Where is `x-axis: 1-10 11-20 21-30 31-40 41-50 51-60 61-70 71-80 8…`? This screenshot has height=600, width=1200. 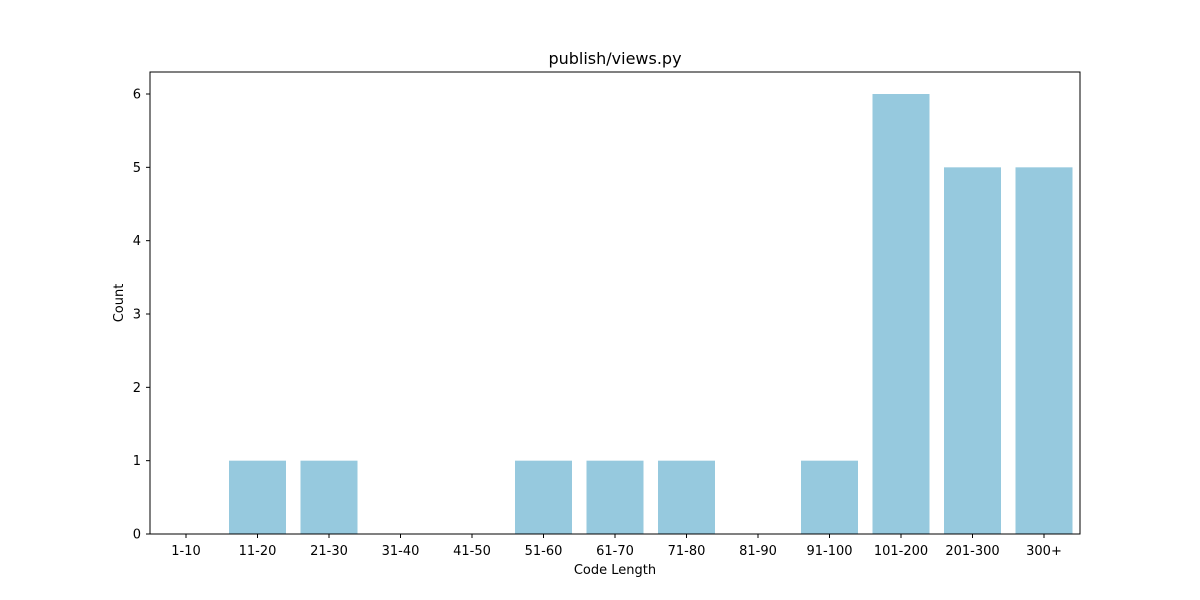 x-axis: 1-10 11-20 21-30 31-40 41-50 51-60 61-70 71-80 8… is located at coordinates (616, 546).